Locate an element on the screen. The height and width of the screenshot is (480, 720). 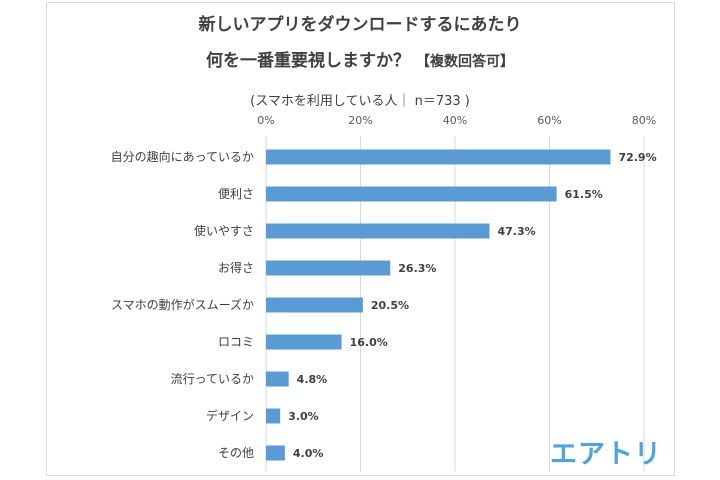
x-tick-label: 40% is located at coordinates (455, 120).